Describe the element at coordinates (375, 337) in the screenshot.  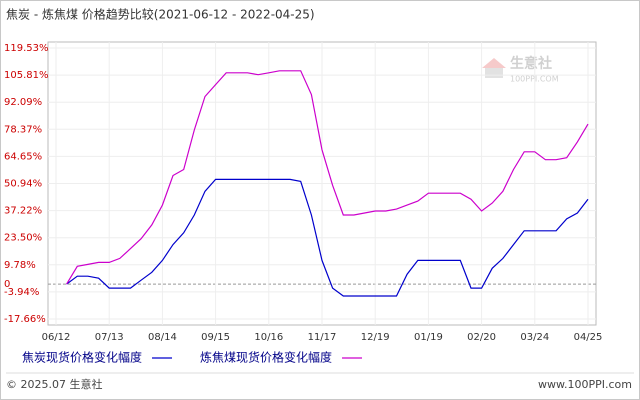
I see `x-tick-label: 12/19` at that location.